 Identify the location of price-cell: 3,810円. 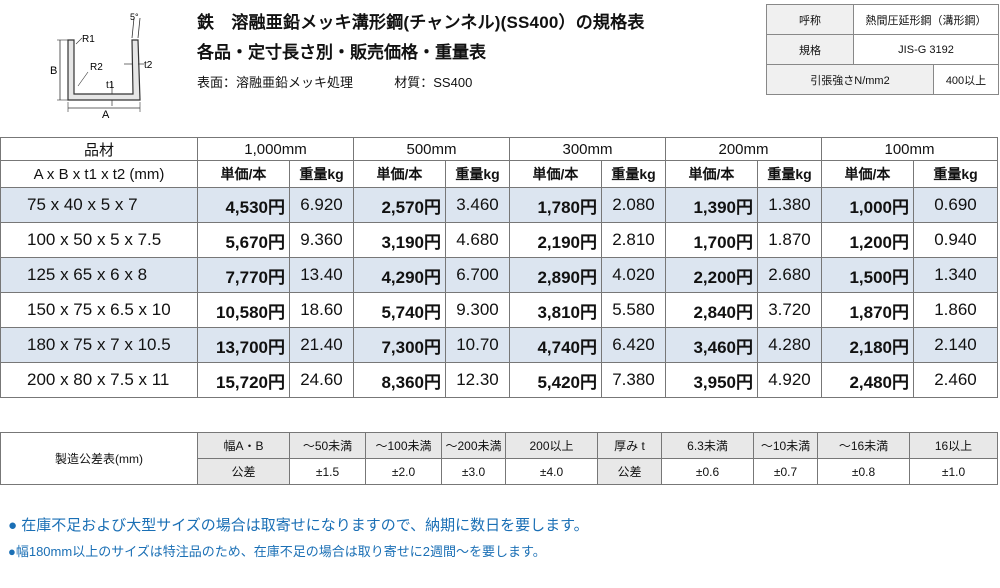
(555, 310).